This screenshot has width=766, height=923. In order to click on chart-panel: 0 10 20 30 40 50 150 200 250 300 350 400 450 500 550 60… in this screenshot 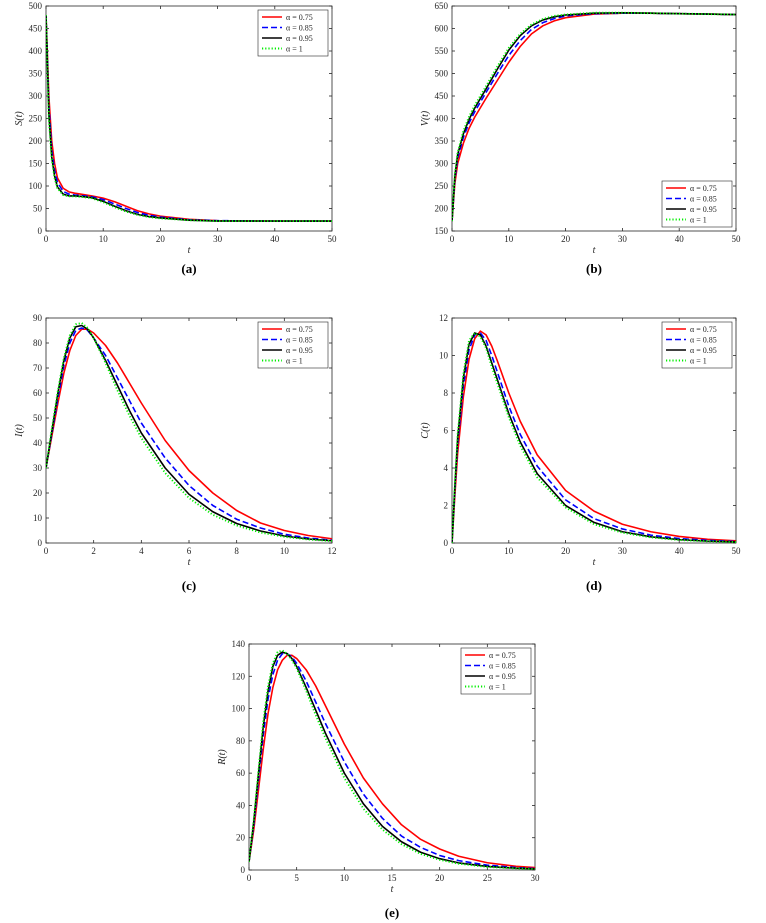, I will do `click(580, 138)`.